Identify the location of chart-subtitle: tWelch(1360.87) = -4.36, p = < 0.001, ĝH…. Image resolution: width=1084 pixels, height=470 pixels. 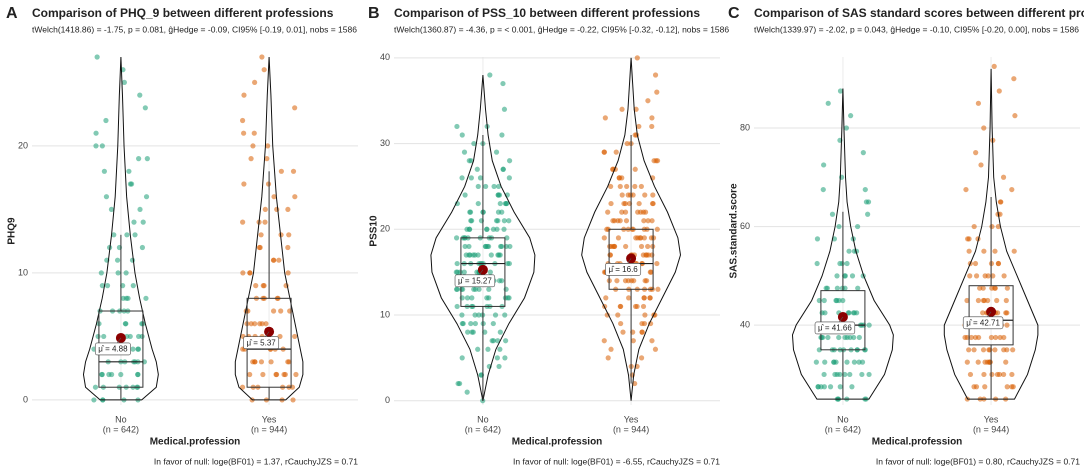
(561, 29).